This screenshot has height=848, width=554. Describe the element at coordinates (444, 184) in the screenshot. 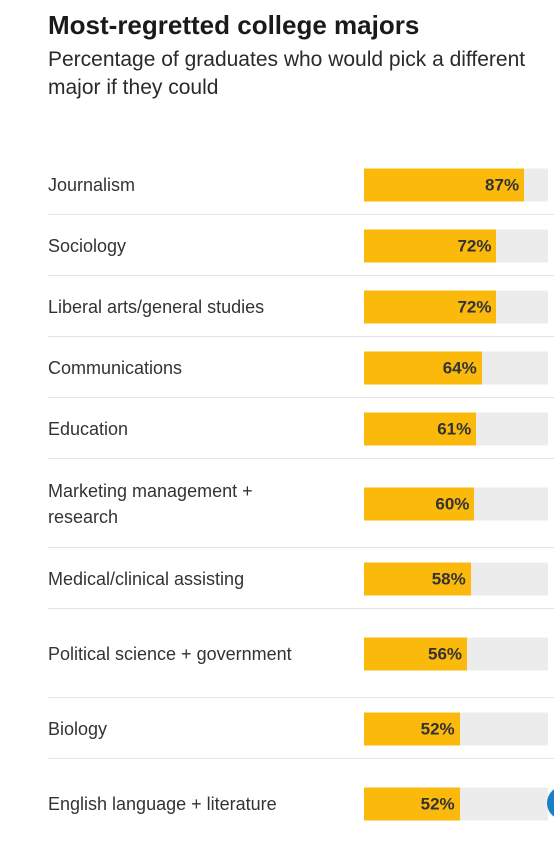

I see `bar: 87%` at that location.